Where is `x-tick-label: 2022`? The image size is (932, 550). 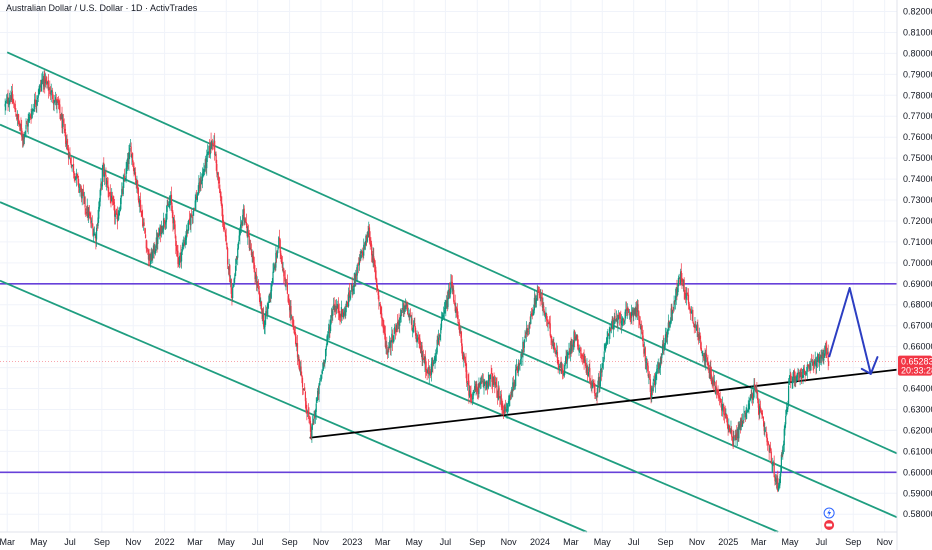
x-tick-label: 2022 is located at coordinates (165, 542).